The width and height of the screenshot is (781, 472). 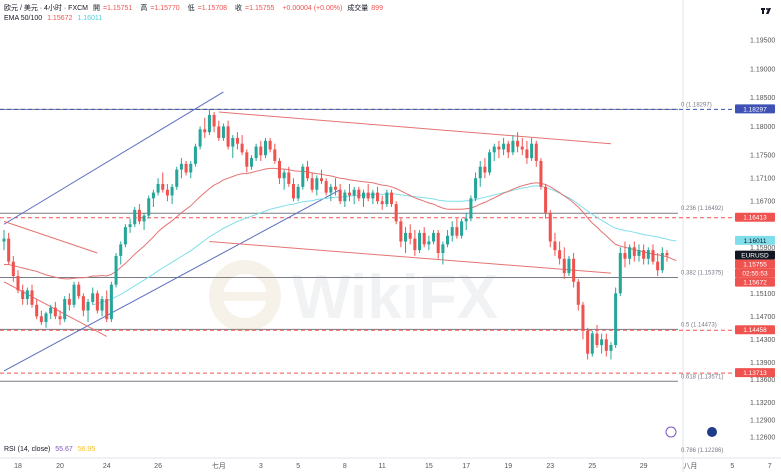 What do you see at coordinates (762, 340) in the screenshot?
I see `y-tick-label: 1.14300` at bounding box center [762, 340].